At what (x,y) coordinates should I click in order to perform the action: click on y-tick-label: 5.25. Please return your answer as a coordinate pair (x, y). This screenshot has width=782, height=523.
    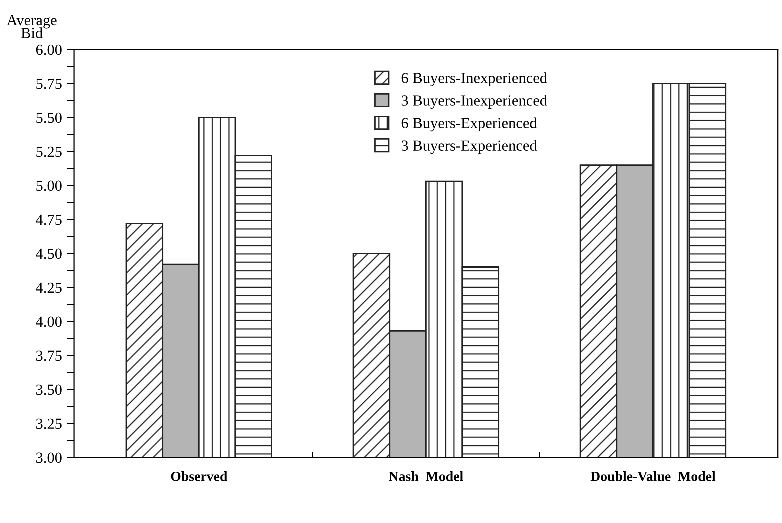
    Looking at the image, I should click on (49, 152).